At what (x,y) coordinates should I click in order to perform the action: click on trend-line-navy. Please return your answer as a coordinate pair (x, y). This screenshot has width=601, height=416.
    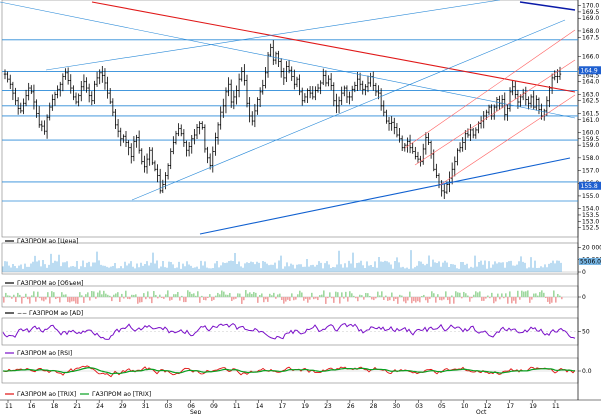
    Looking at the image, I should click on (547, 6).